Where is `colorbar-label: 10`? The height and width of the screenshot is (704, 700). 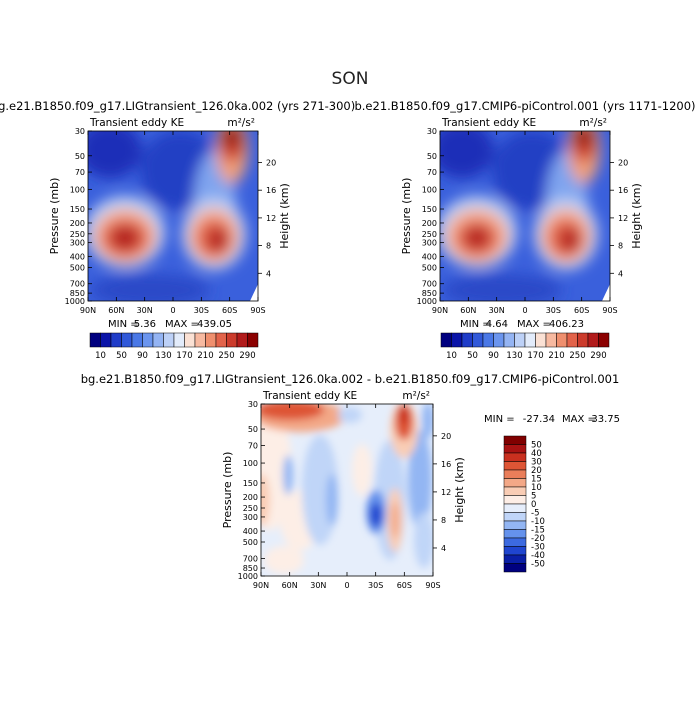
colorbar-label: 10 is located at coordinates (536, 488).